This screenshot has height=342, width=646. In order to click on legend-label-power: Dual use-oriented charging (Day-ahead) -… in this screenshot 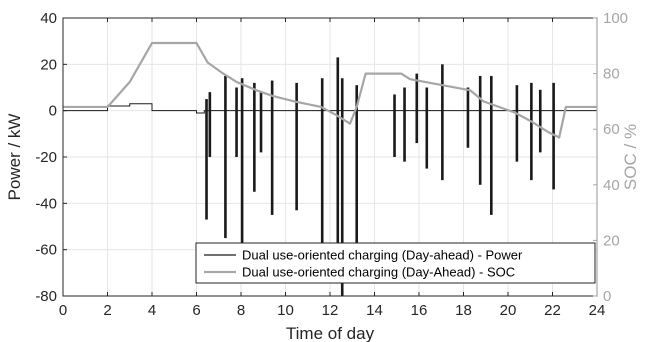, I will do `click(382, 255)`.